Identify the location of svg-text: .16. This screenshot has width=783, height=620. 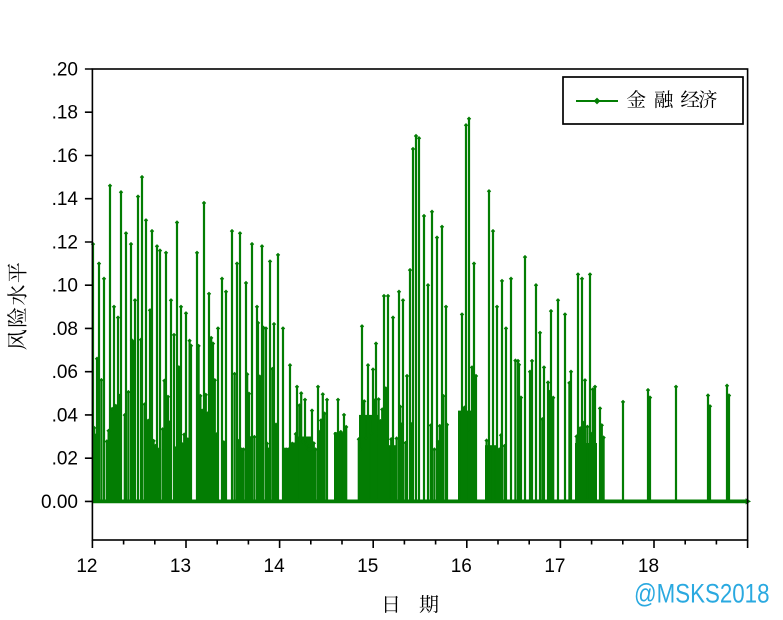
(65, 156).